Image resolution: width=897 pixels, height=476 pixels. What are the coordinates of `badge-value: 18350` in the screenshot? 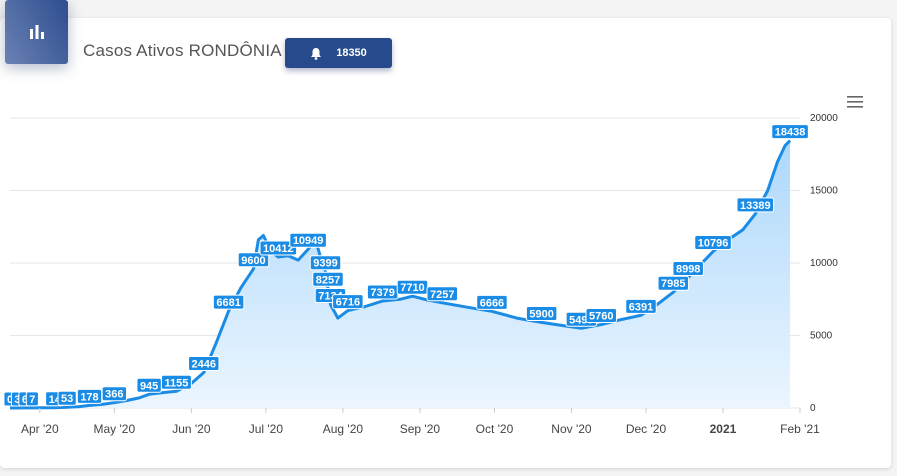 It's located at (351, 53).